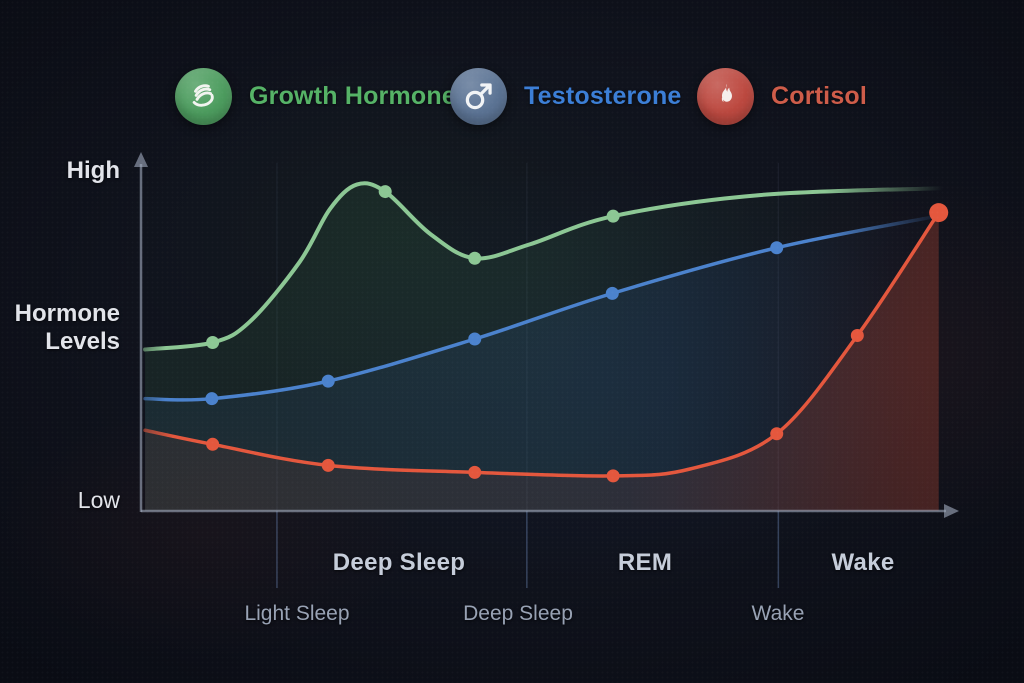  I want to click on legend-item-growth-hormone: Growth Hormone, so click(315, 96).